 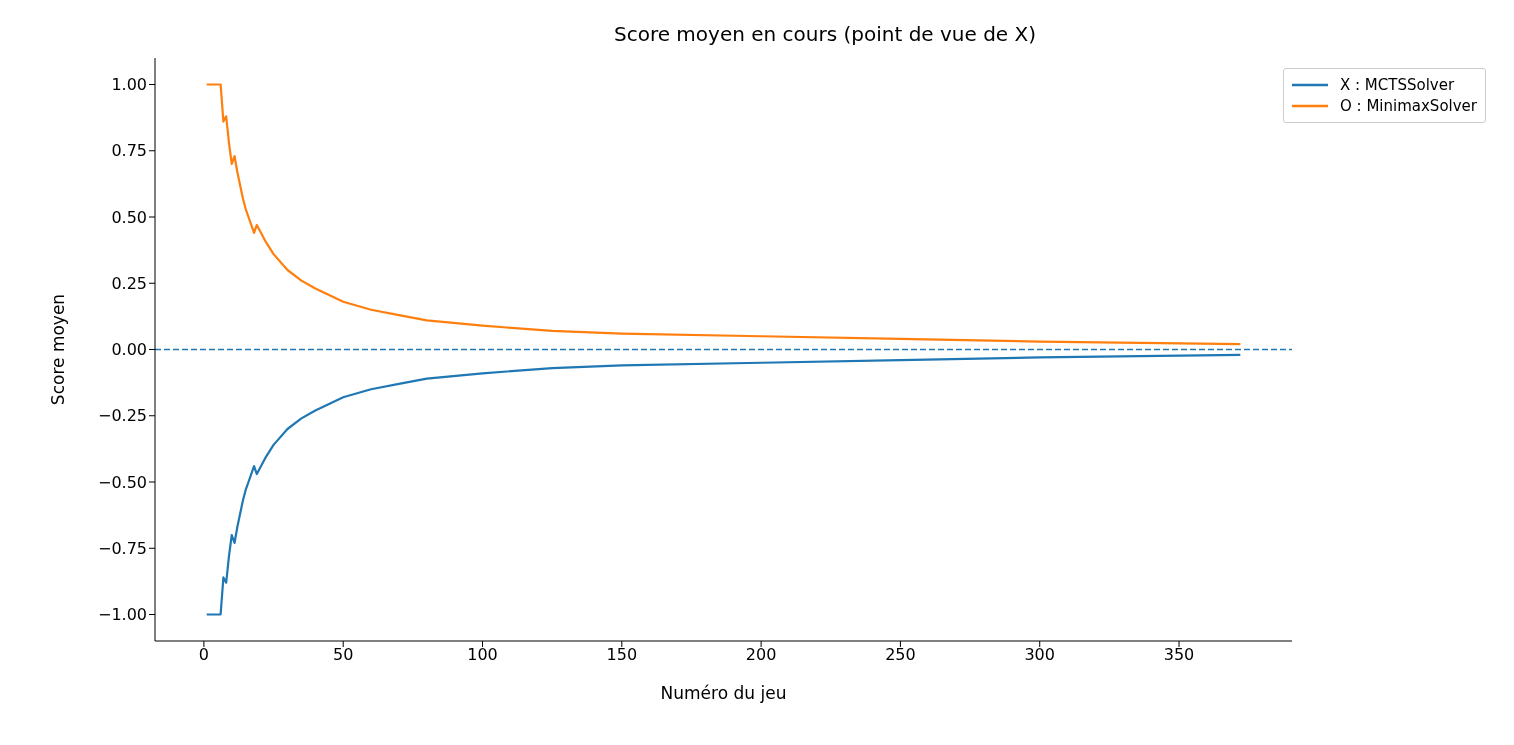 I want to click on x-tick-label: 250, so click(x=900, y=655).